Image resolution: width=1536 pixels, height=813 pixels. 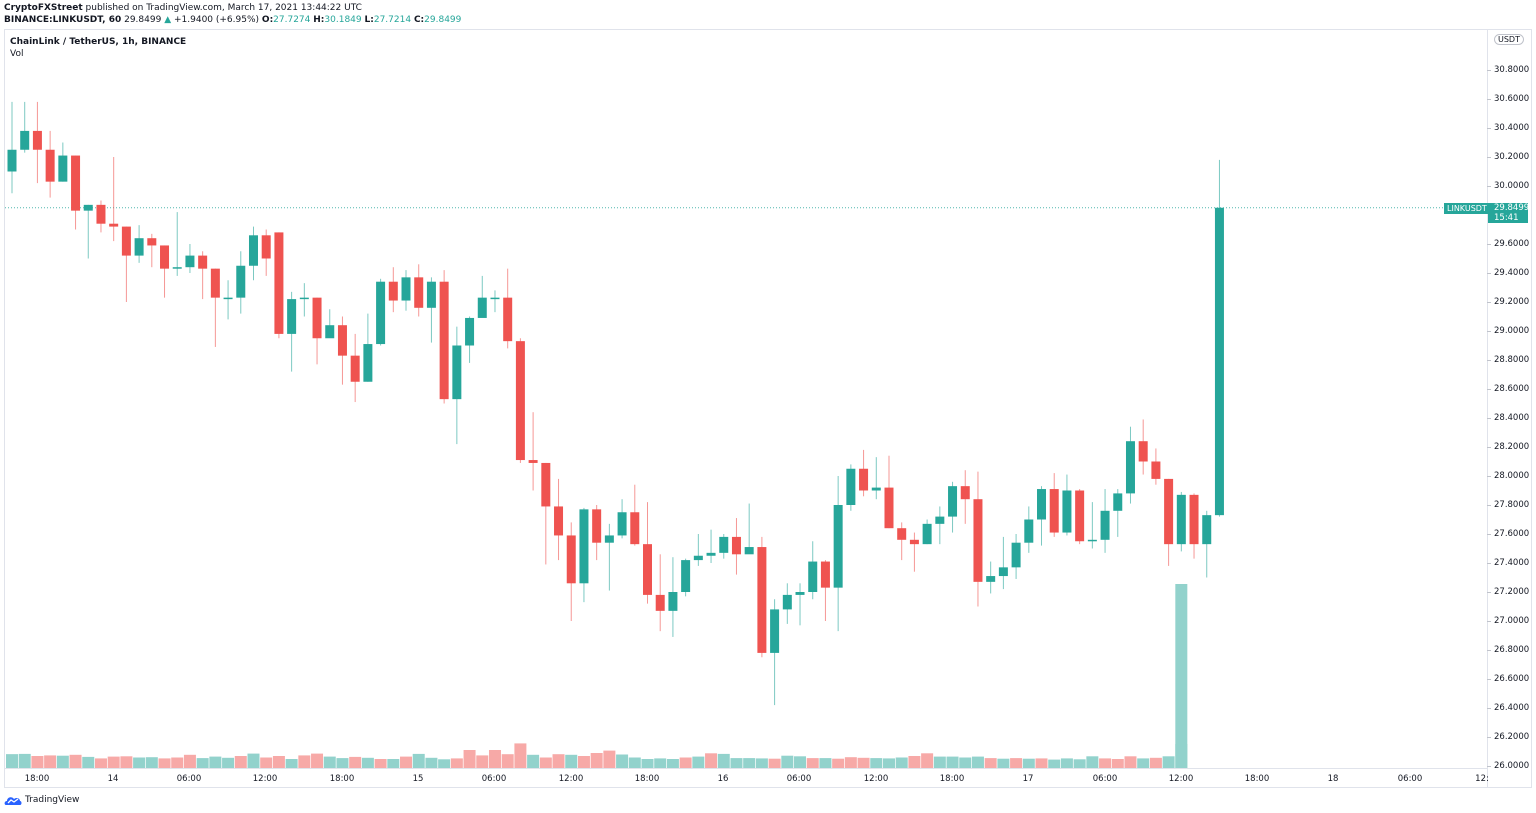 I want to click on price-axis-label: 30.4000, so click(x=1512, y=128).